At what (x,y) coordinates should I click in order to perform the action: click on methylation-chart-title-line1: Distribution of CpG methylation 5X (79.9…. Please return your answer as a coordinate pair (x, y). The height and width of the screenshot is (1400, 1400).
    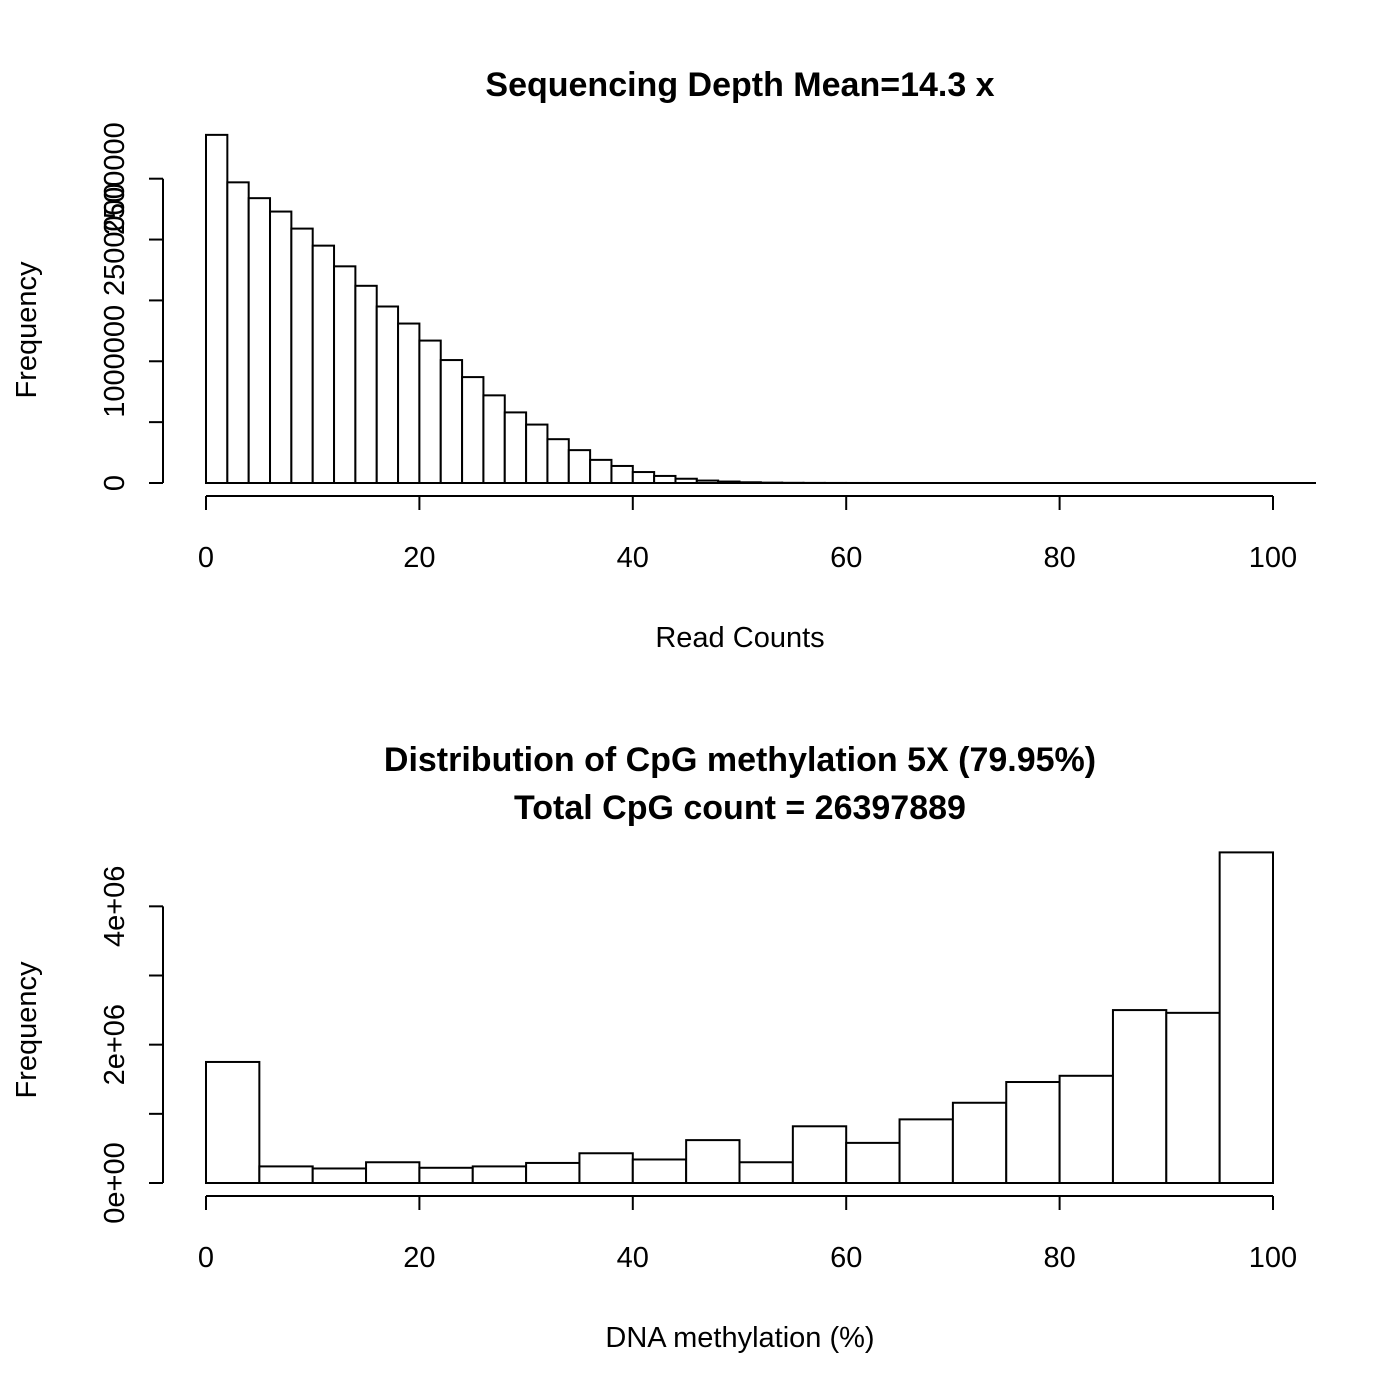
    Looking at the image, I should click on (740, 760).